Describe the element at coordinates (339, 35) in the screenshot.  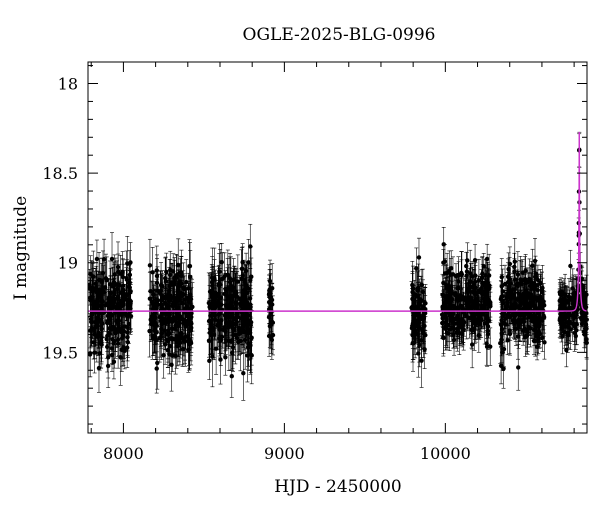
I see `chart-title: OGLE-2025-BLG-0996` at that location.